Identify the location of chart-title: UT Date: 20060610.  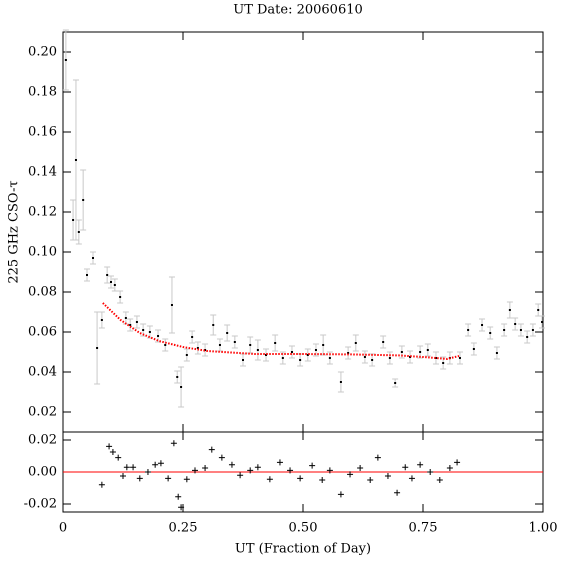
(298, 10).